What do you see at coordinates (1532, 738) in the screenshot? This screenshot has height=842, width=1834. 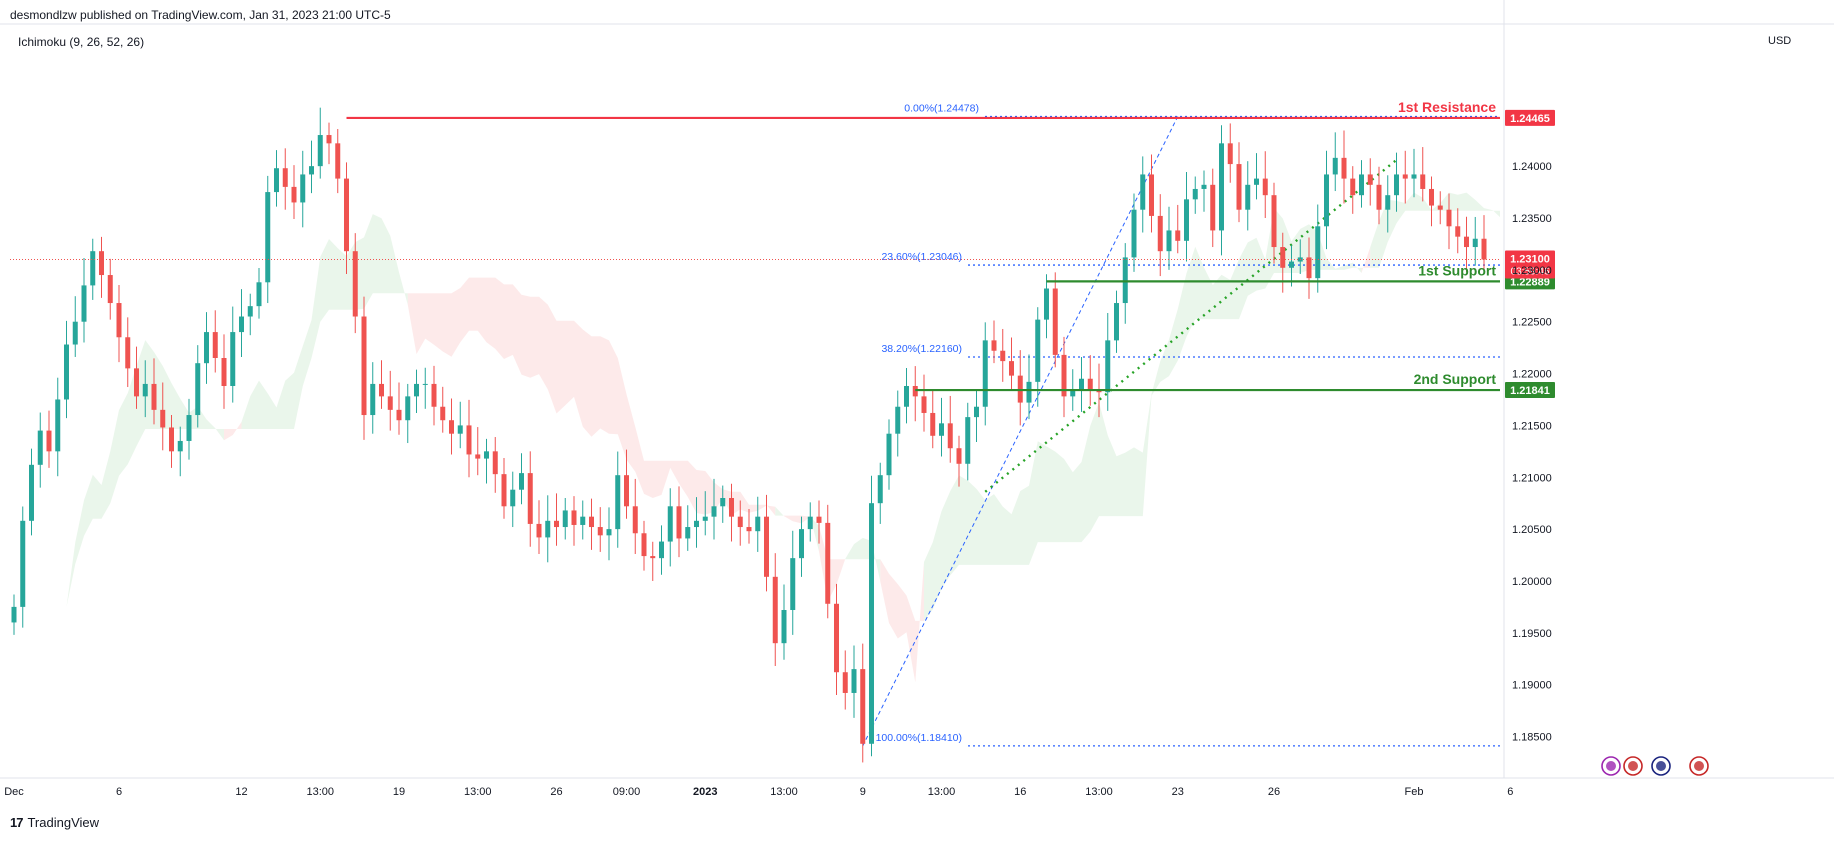 I see `y-tick-label: 1.18500` at bounding box center [1532, 738].